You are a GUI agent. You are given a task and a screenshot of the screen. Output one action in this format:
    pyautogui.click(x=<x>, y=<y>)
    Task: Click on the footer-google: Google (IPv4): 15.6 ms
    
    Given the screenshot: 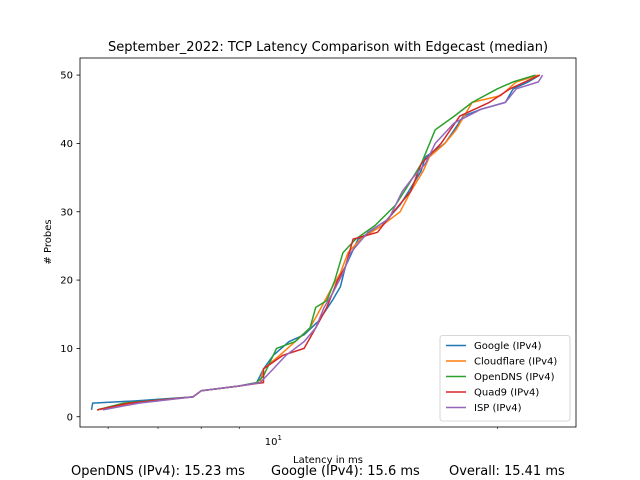 What is the action you would take?
    pyautogui.click(x=345, y=471)
    